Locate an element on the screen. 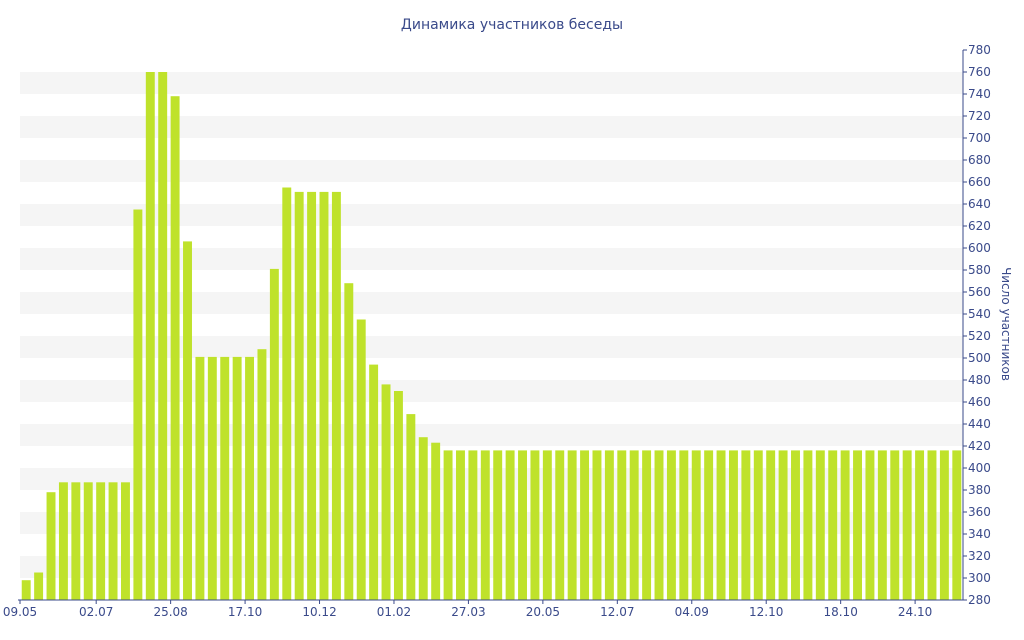 Image resolution: width=1024 pixels, height=640 pixels. x-tick-label: 24.10 is located at coordinates (915, 612).